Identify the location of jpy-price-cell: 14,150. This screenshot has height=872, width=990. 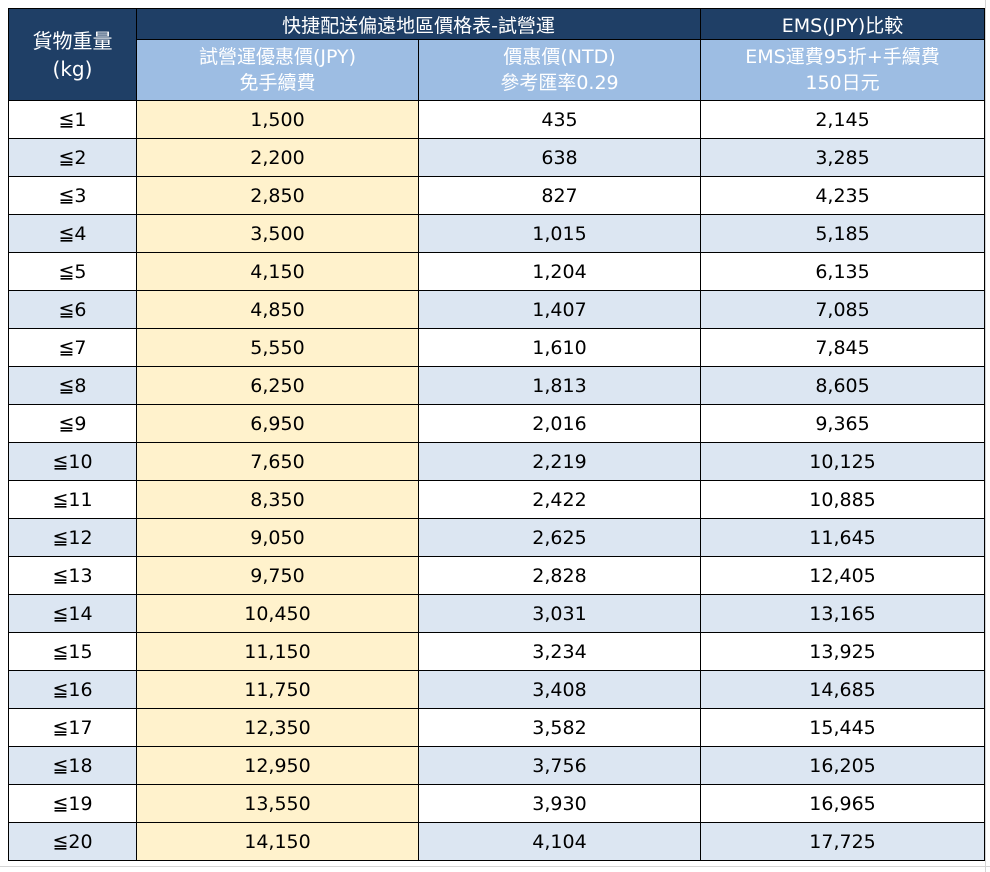
(277, 841).